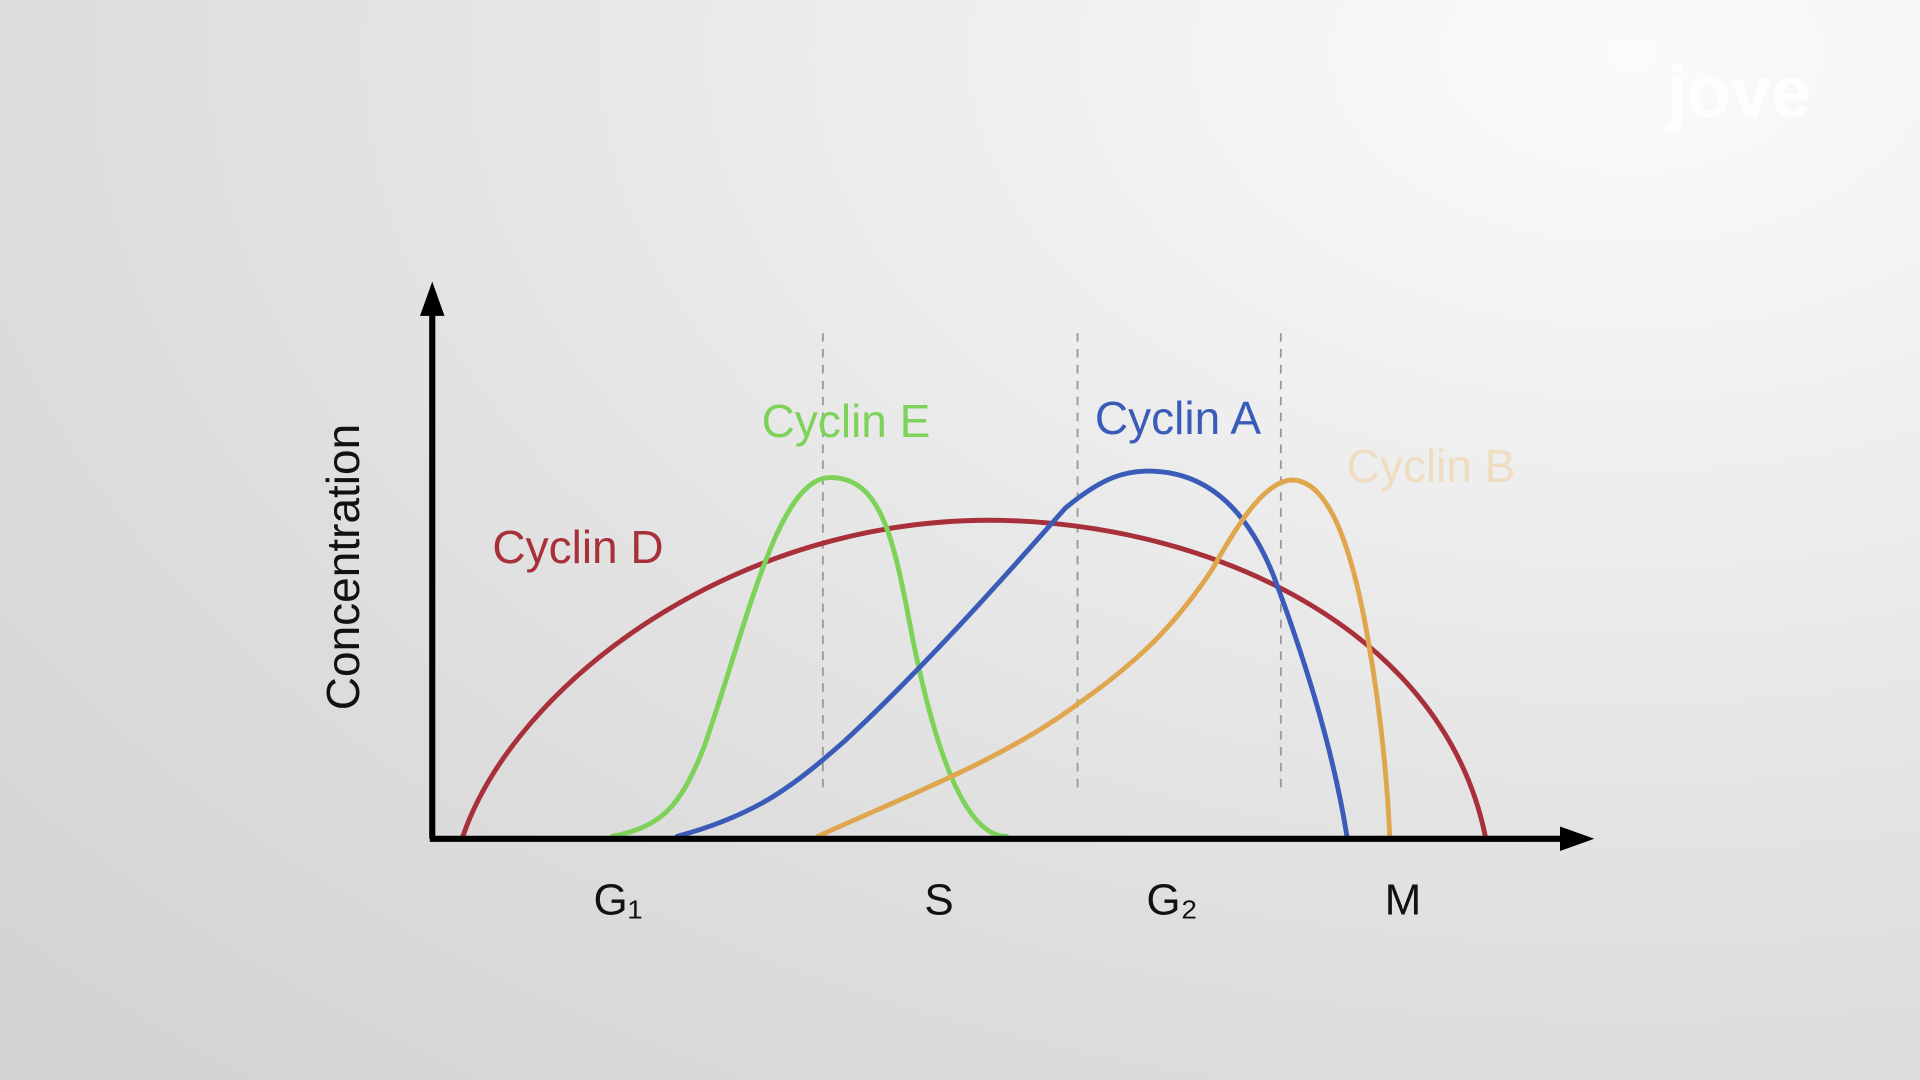  Describe the element at coordinates (1178, 418) in the screenshot. I see `curve-label: Cyclin A` at that location.